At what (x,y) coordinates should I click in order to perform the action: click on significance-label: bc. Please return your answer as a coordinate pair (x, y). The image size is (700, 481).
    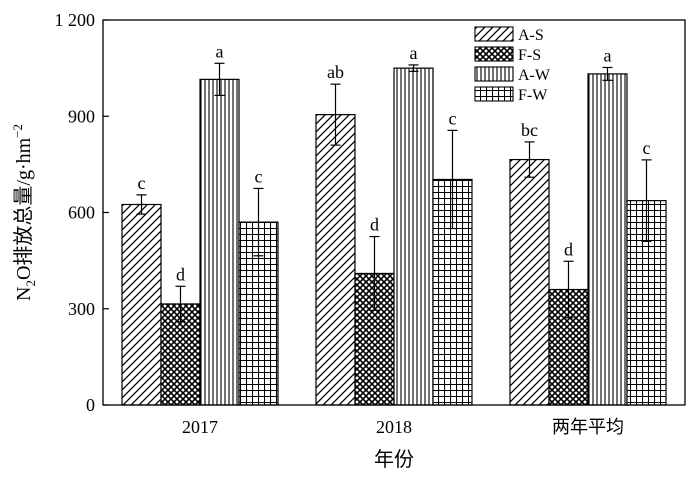
    Looking at the image, I should click on (529, 130).